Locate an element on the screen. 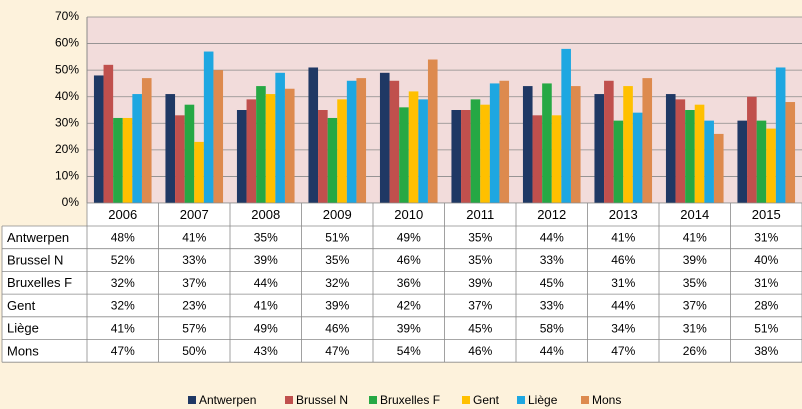 This screenshot has width=802, height=409. y-tick-label: 60% is located at coordinates (67, 43).